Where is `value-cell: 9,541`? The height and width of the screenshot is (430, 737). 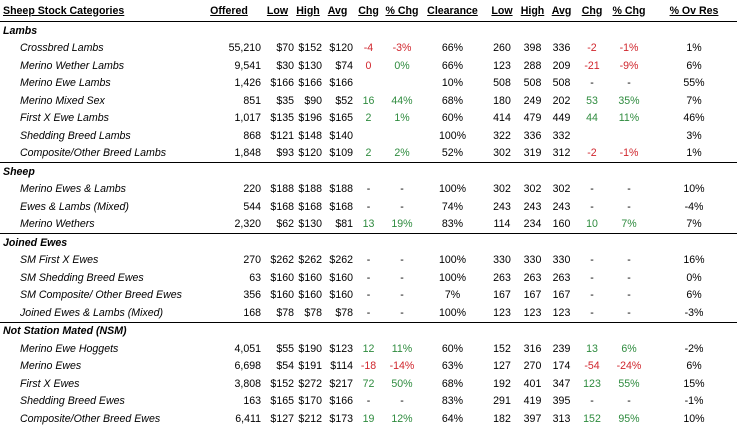 value-cell: 9,541 is located at coordinates (247, 65).